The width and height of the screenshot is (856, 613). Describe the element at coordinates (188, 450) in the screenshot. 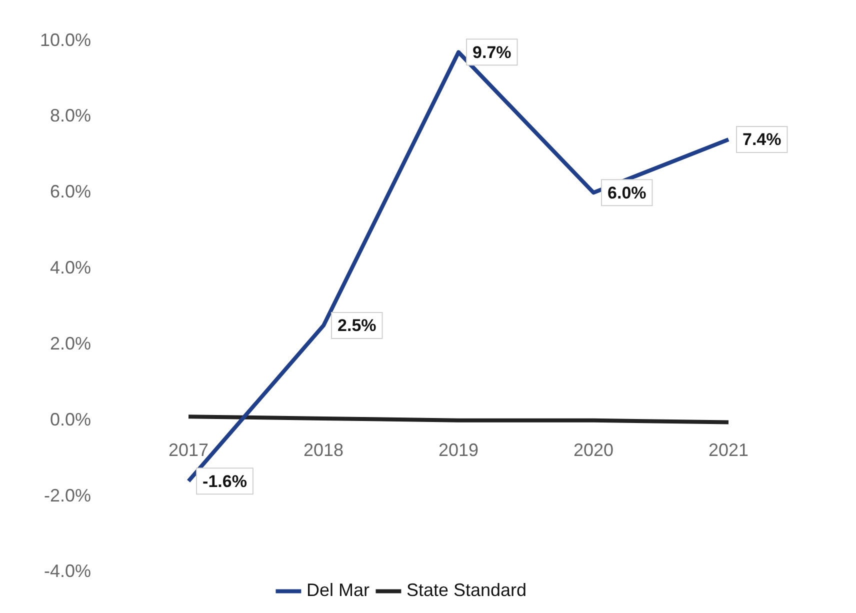

I see `x-tick-label: 2017` at that location.